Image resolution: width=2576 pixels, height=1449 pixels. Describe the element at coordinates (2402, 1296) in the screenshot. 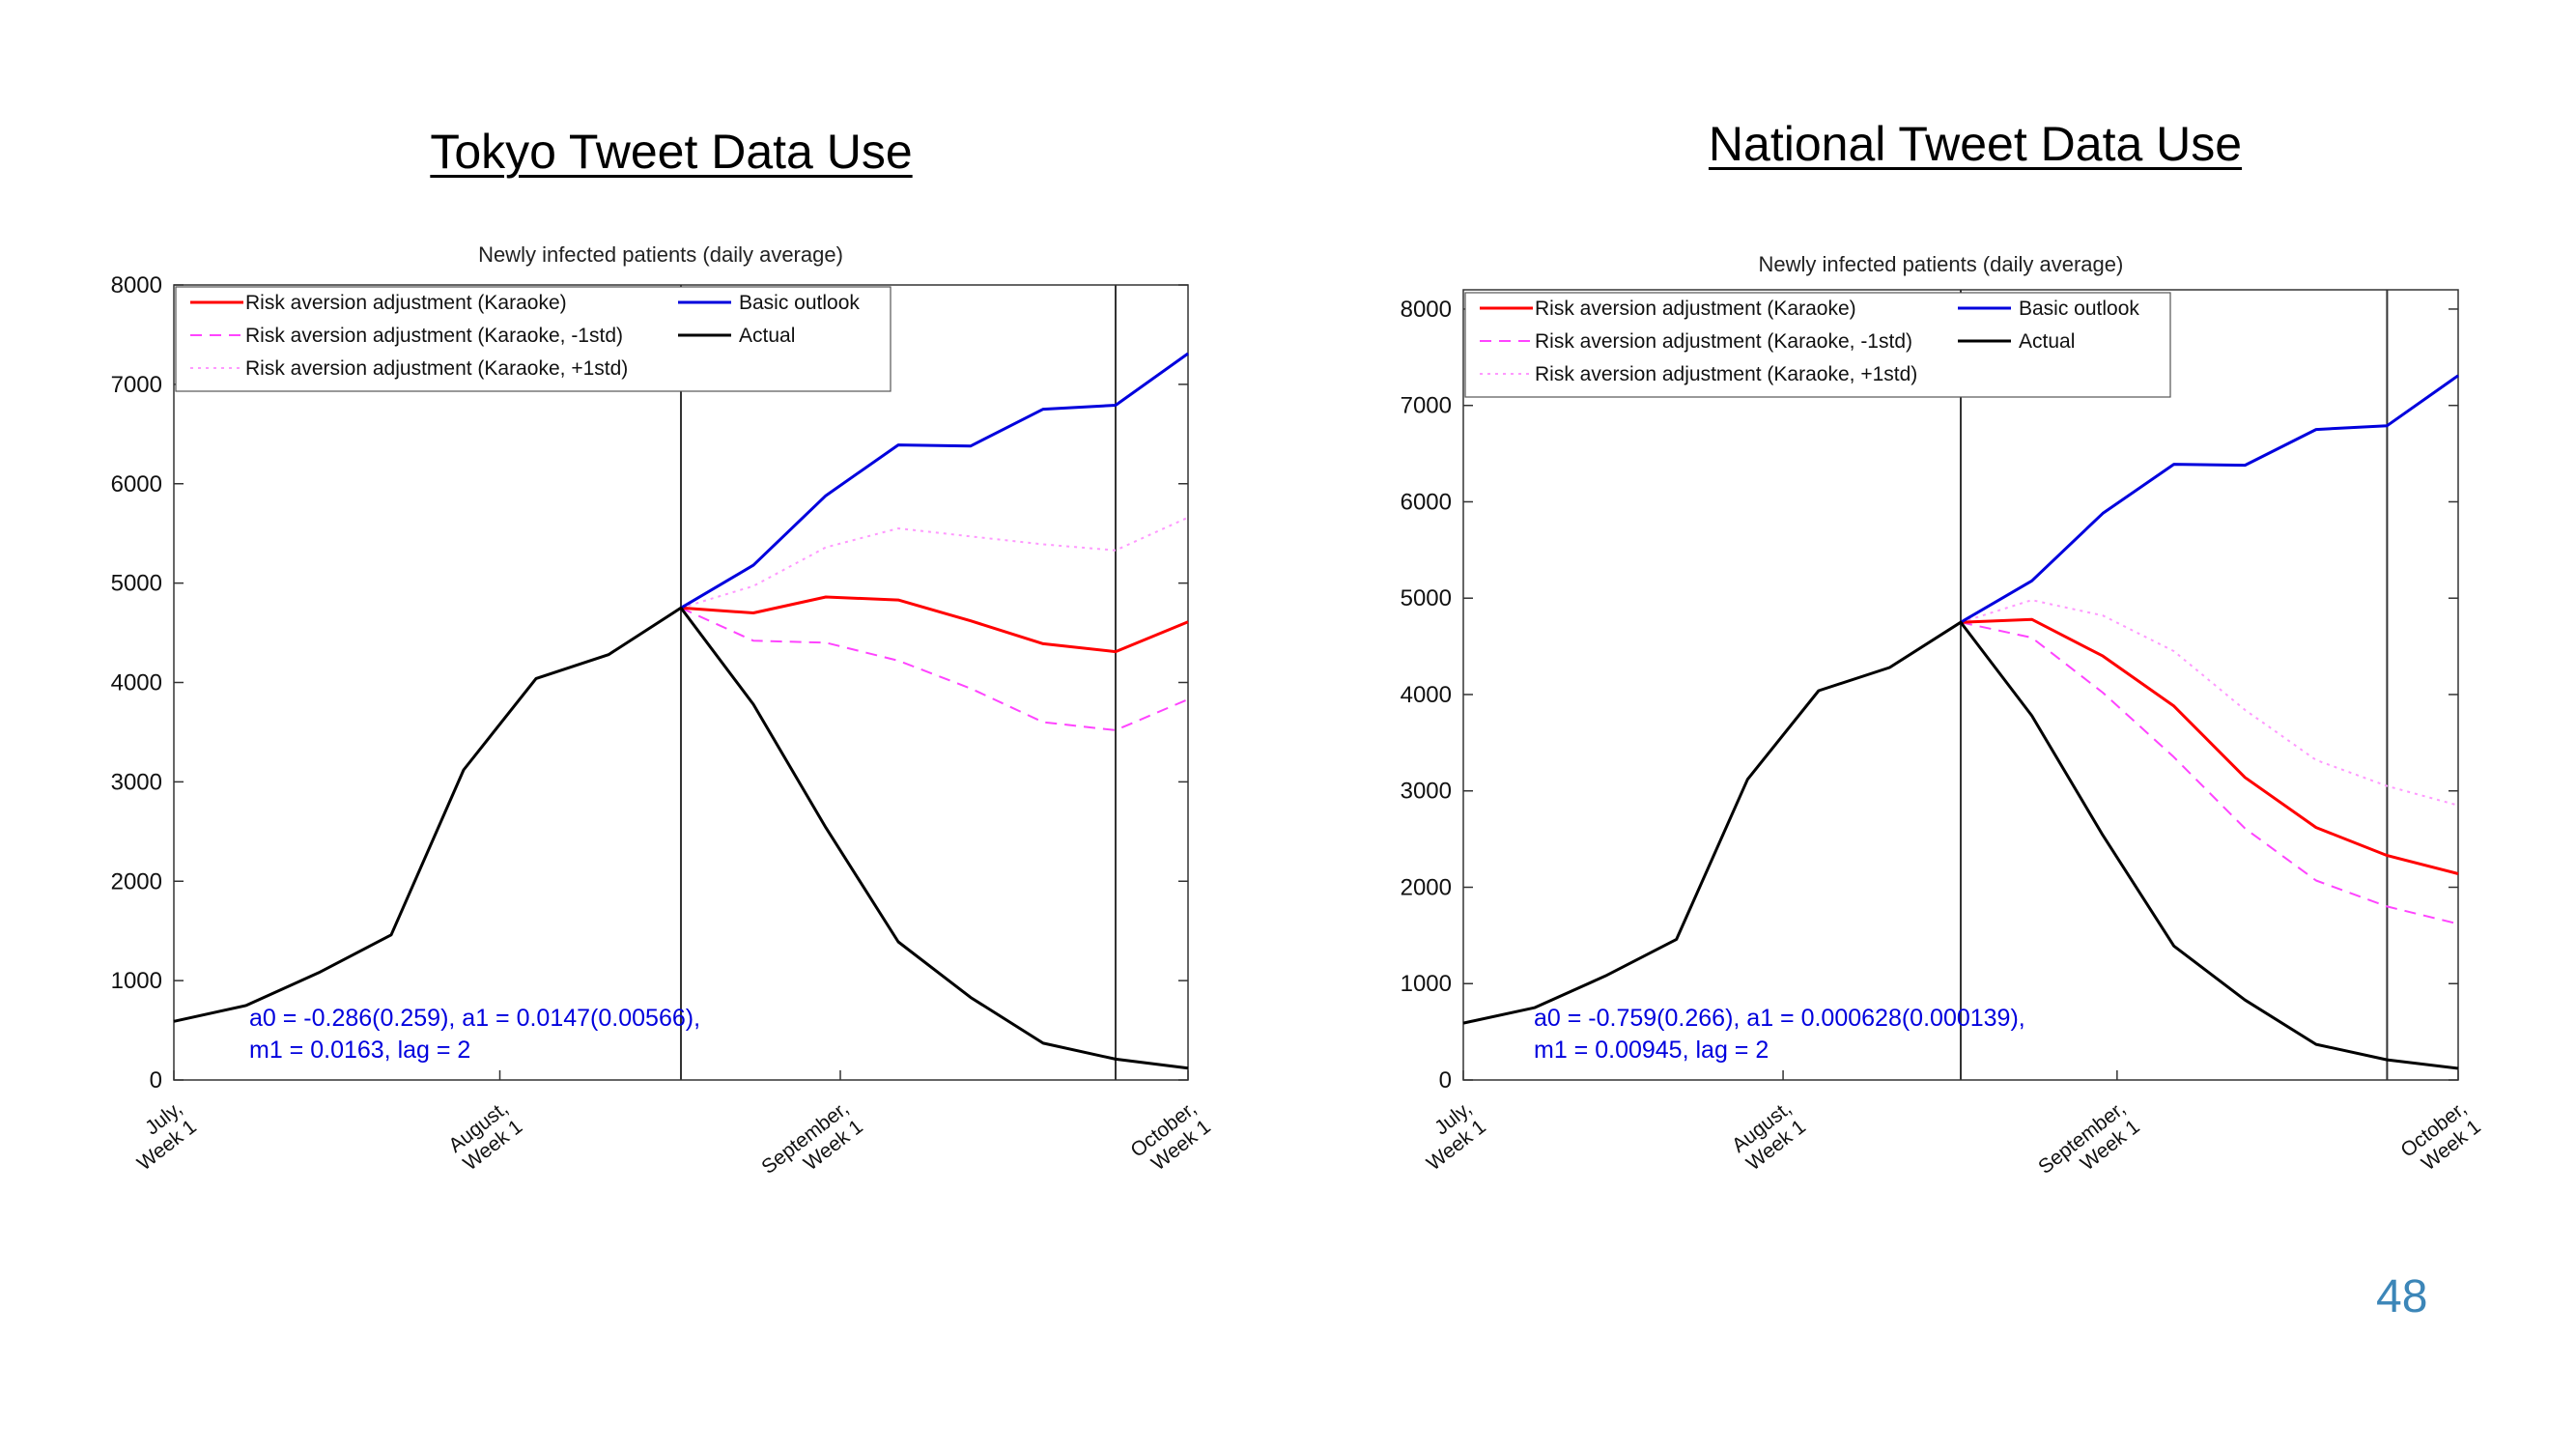

I see `page-number: 48` at that location.